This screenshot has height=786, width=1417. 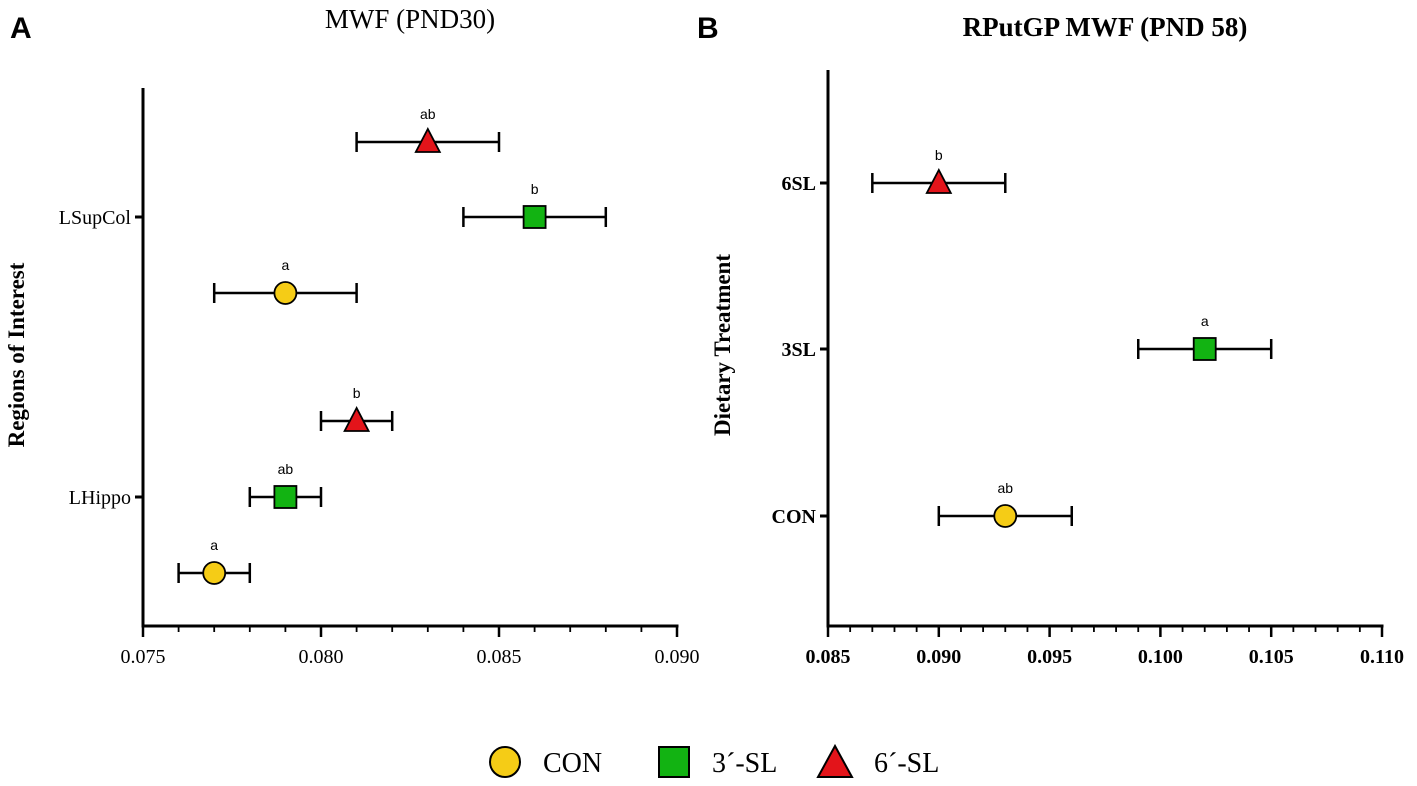 What do you see at coordinates (95, 218) in the screenshot?
I see `y-tick-label: LSupCol` at bounding box center [95, 218].